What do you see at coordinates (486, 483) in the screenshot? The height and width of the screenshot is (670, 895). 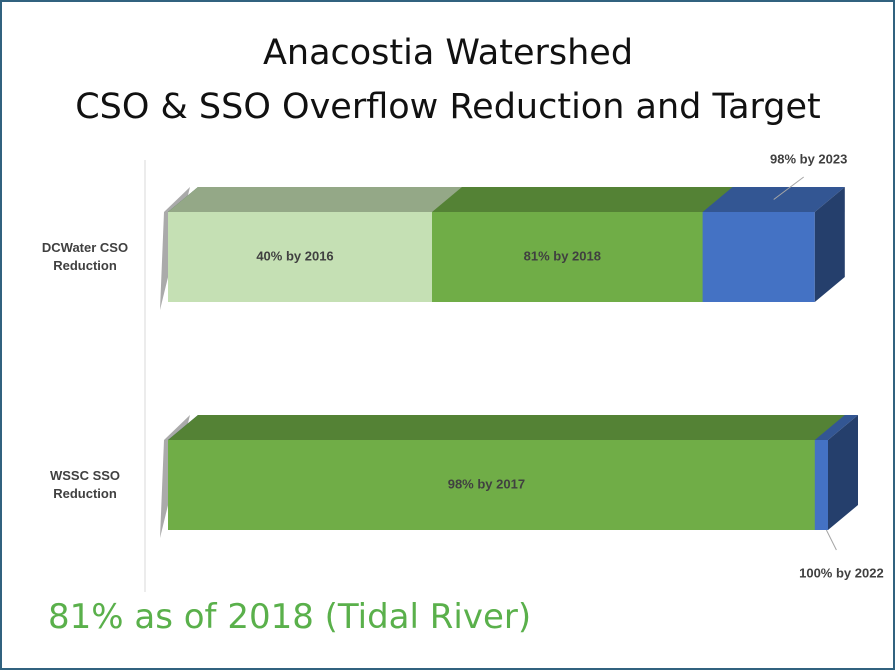 I see `value-label: 98% by 2017` at bounding box center [486, 483].